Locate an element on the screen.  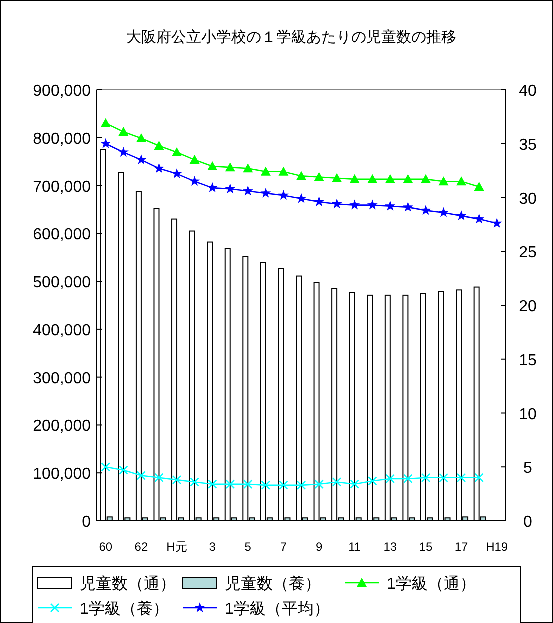
x-tick-label: 60 is located at coordinates (106, 547).